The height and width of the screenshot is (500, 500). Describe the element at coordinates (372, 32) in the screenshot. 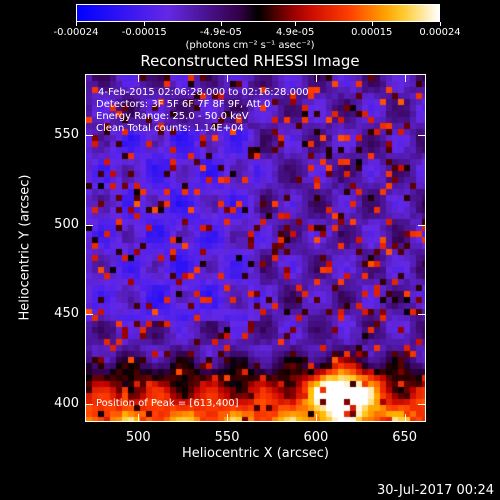

I see `colorbar-tick-label: 0.00015` at that location.